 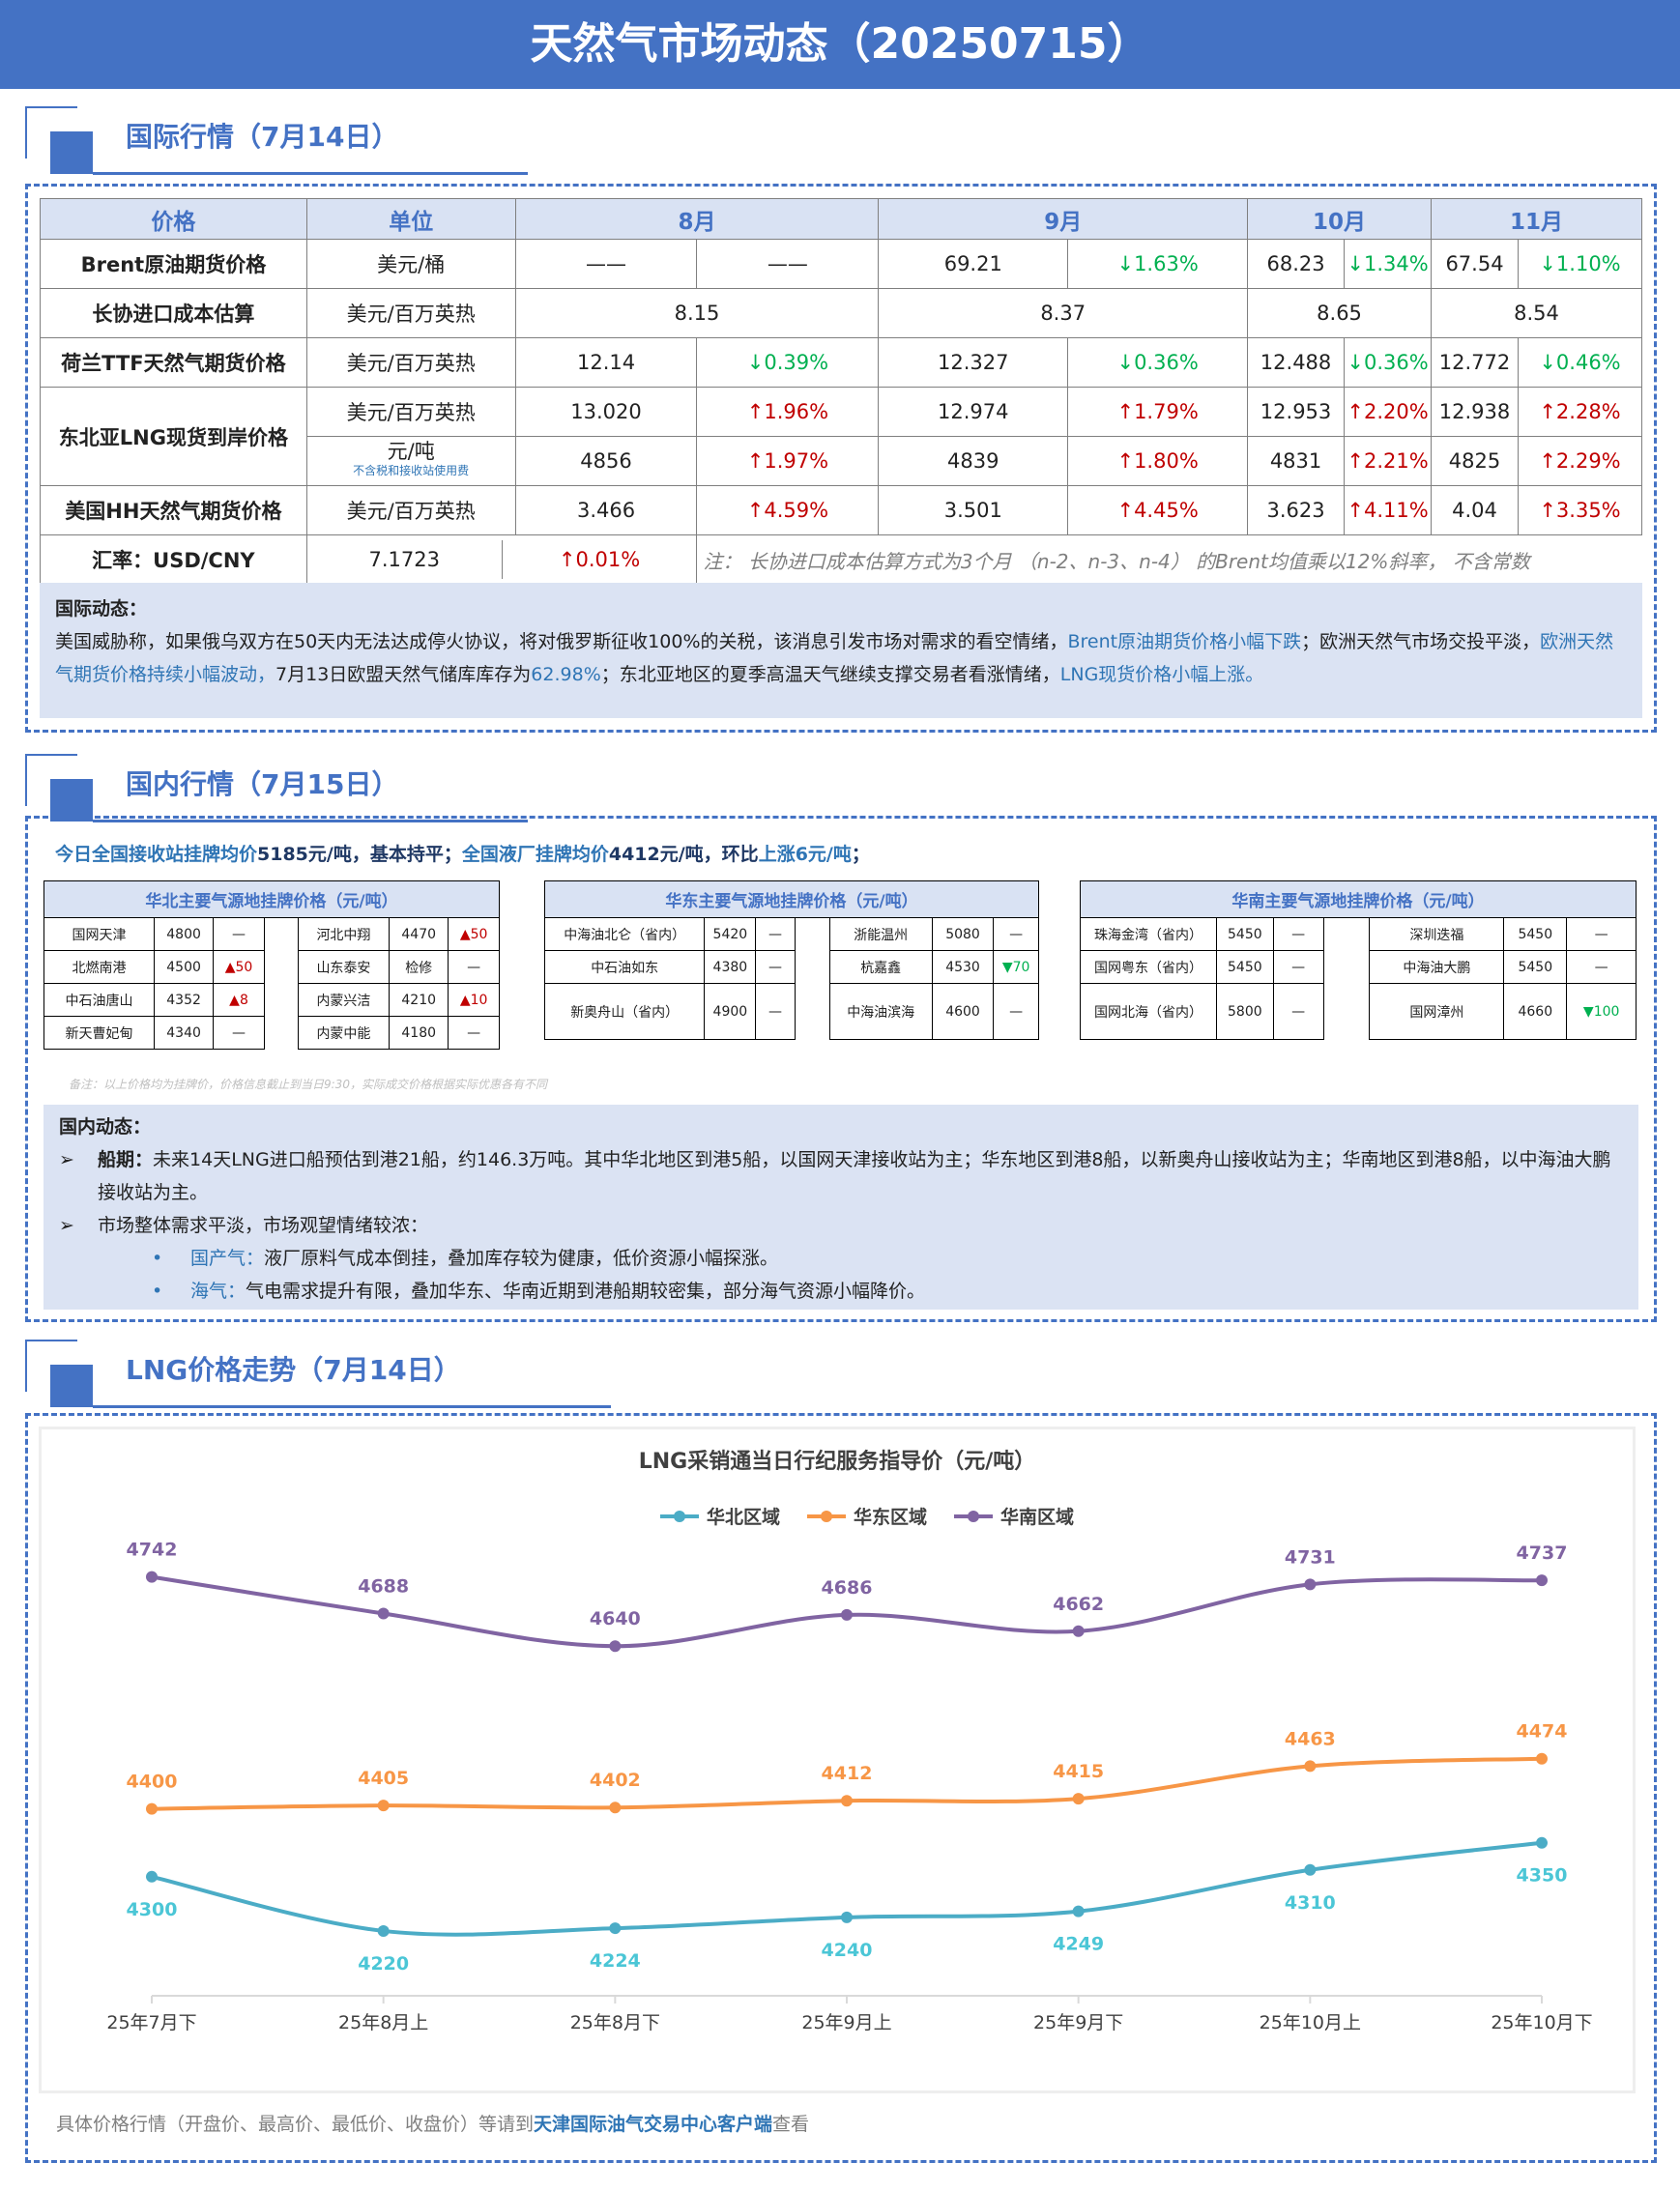 What do you see at coordinates (841, 313) in the screenshot?
I see `row-cost: 长协进口成本估算 美元/百万英热 8.15 8.37 8.65 8.54` at bounding box center [841, 313].